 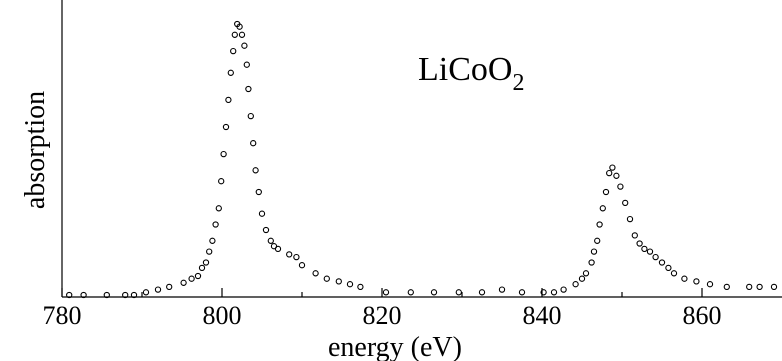 I want to click on x-axis-ticks, so click(x=382, y=292).